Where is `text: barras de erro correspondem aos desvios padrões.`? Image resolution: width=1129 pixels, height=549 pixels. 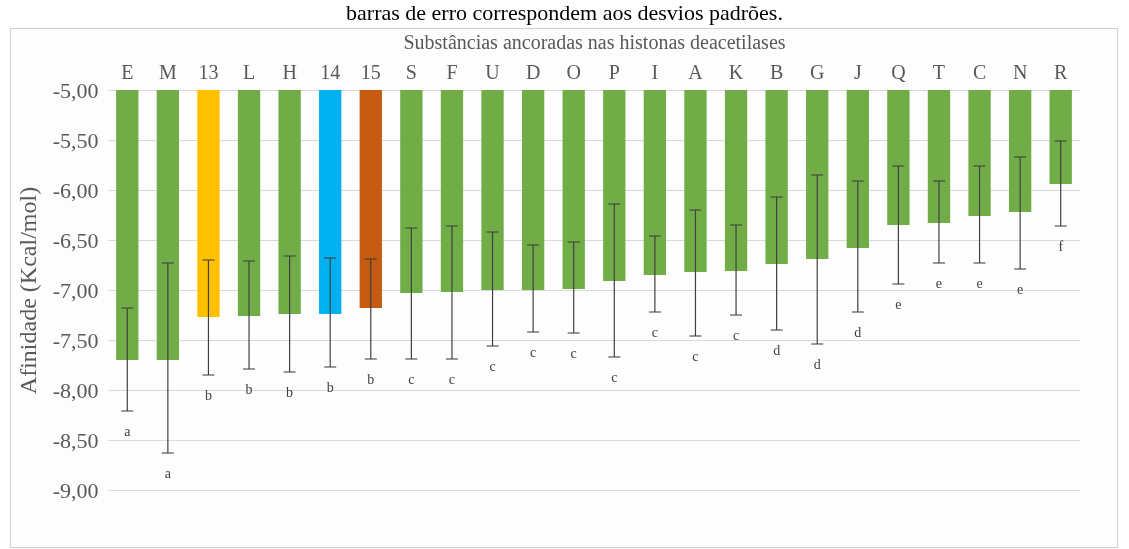
text: barras de erro correspondem aos desvios padrões. is located at coordinates (564, 13).